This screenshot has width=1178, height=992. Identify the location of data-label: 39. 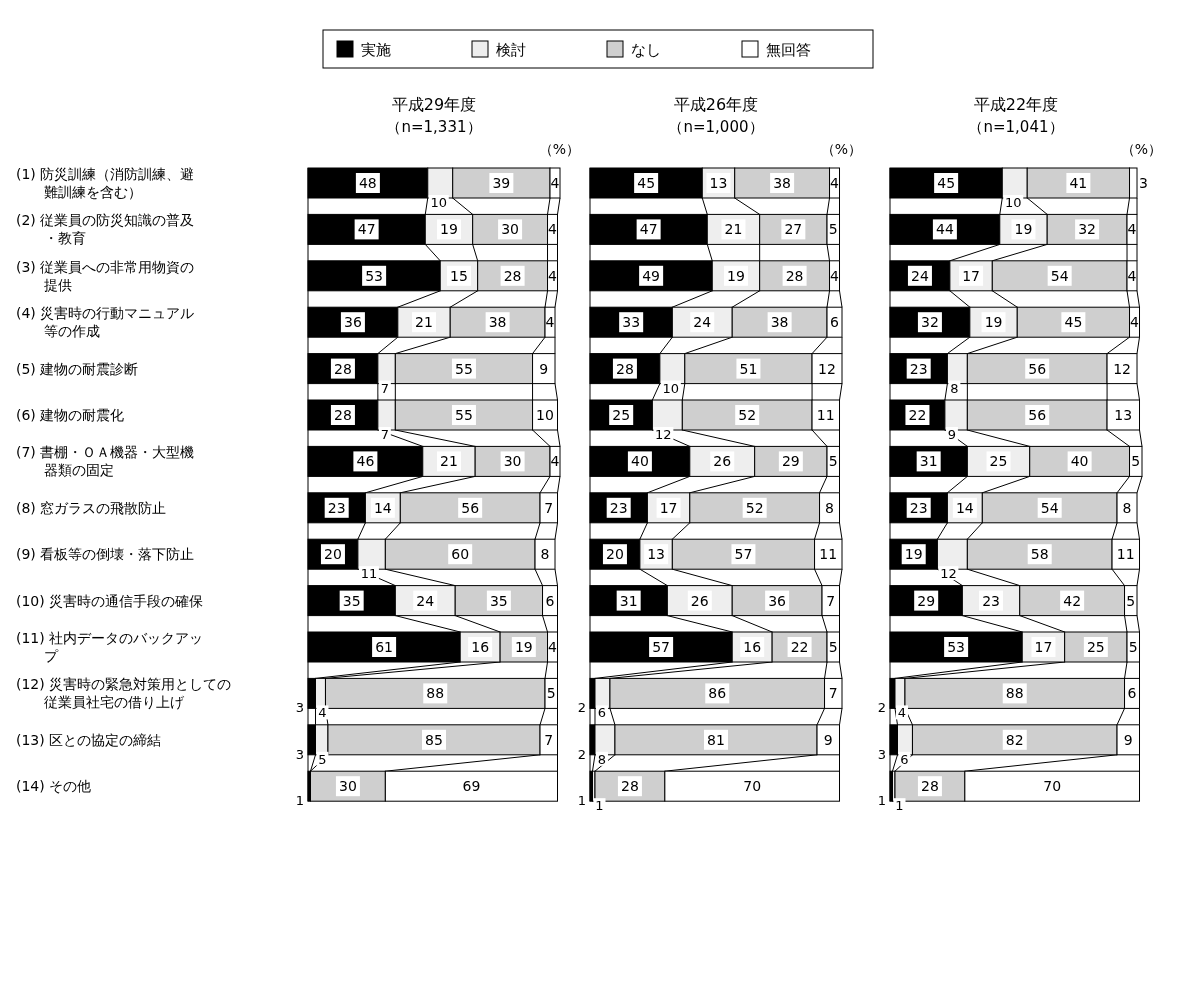
(501, 183).